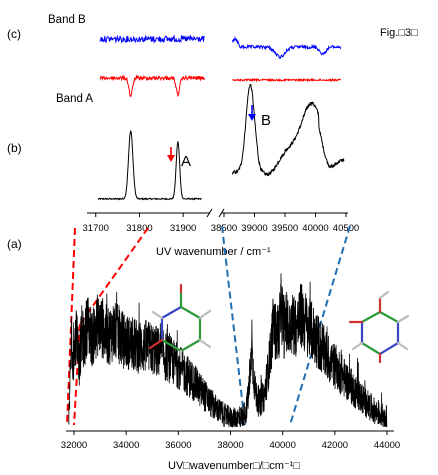 Image resolution: width=438 pixels, height=475 pixels. I want to click on x-tick-label-b-39000: 39000, so click(254, 228).